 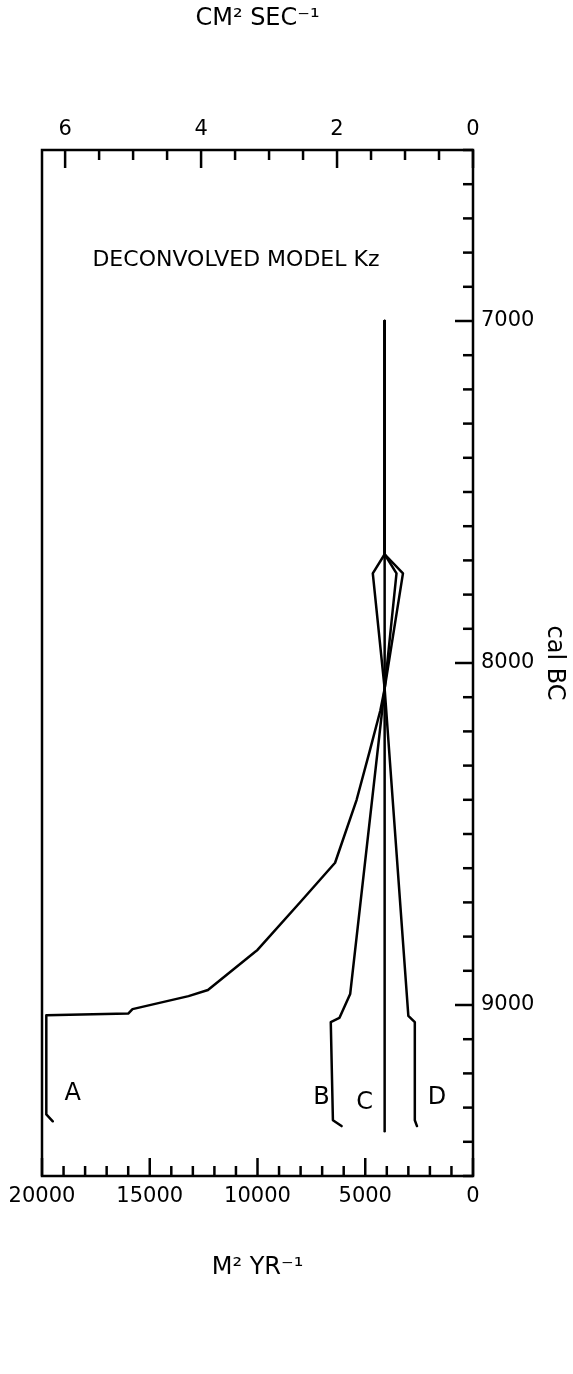 I want to click on x-tick-label: 0, so click(x=473, y=1195).